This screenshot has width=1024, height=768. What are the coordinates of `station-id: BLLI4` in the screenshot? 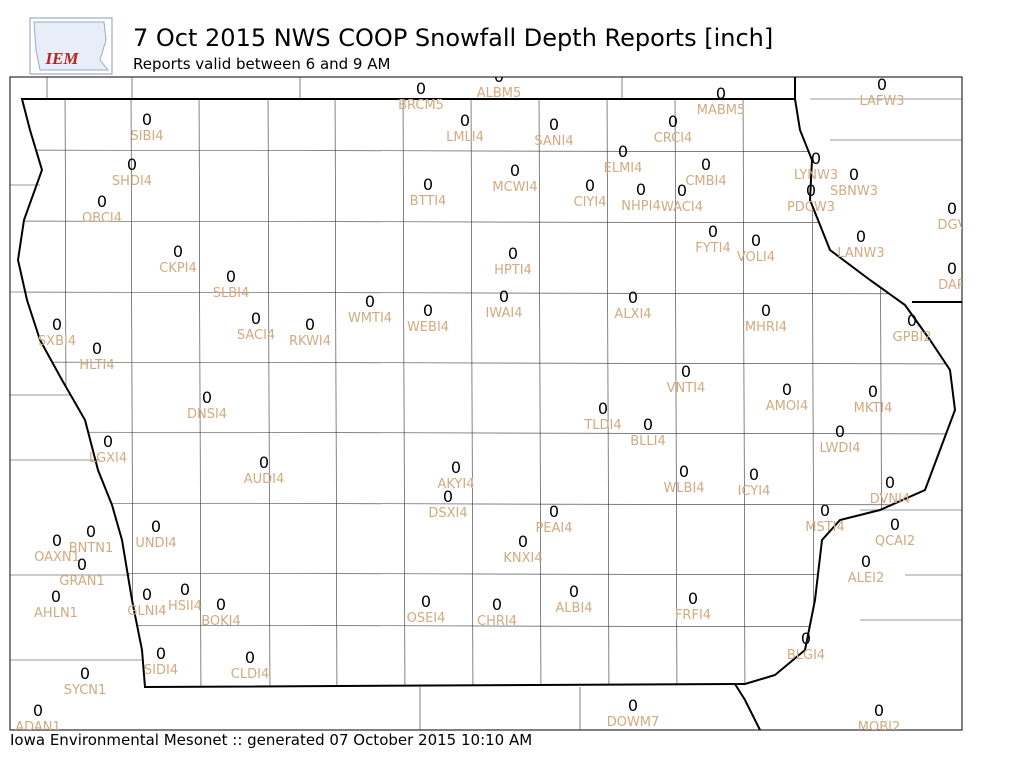 It's located at (648, 441).